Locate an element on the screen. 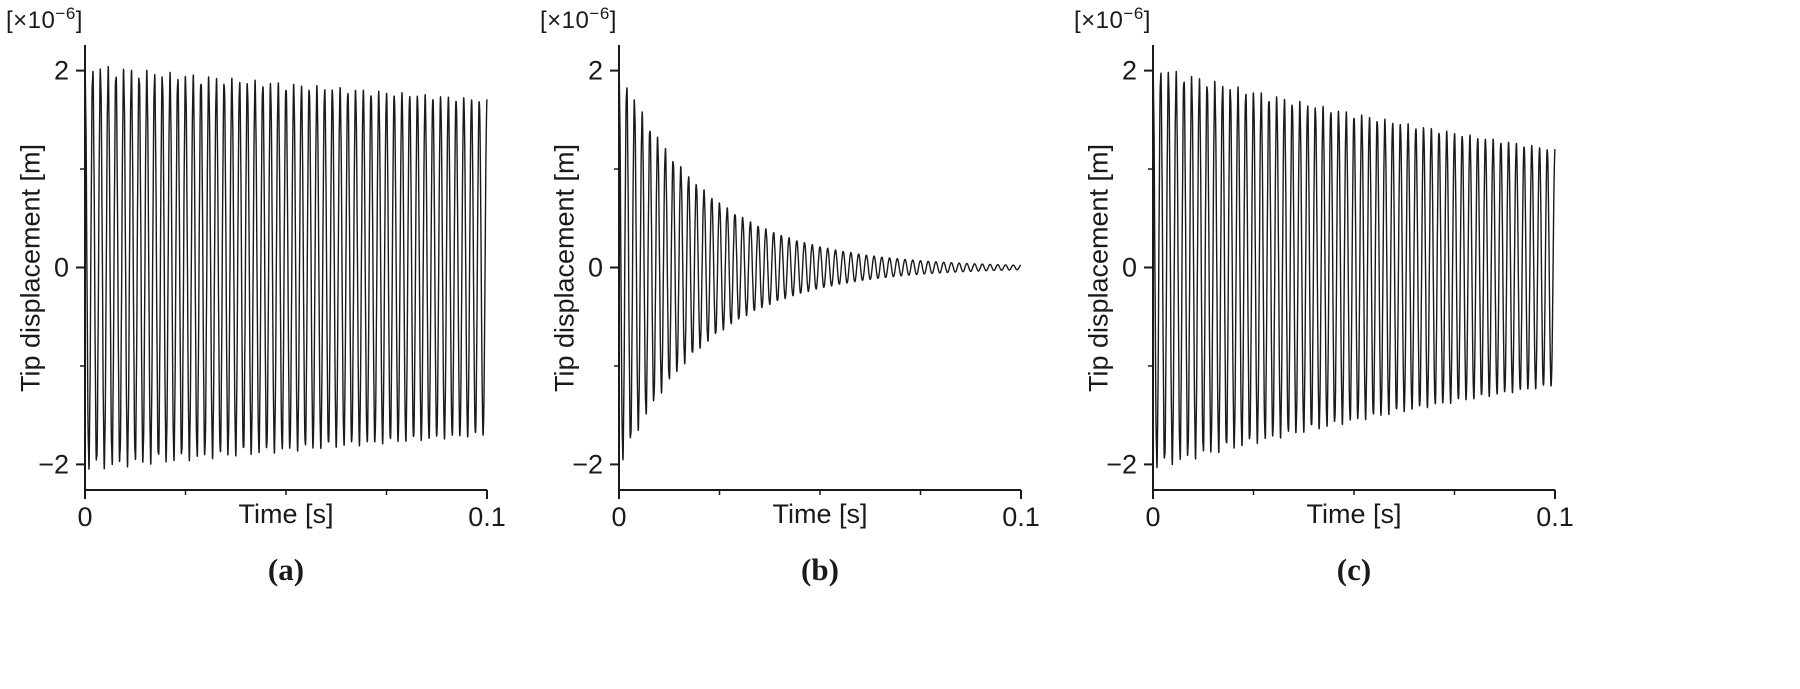  panel-caption-c: (c) is located at coordinates (1354, 569).